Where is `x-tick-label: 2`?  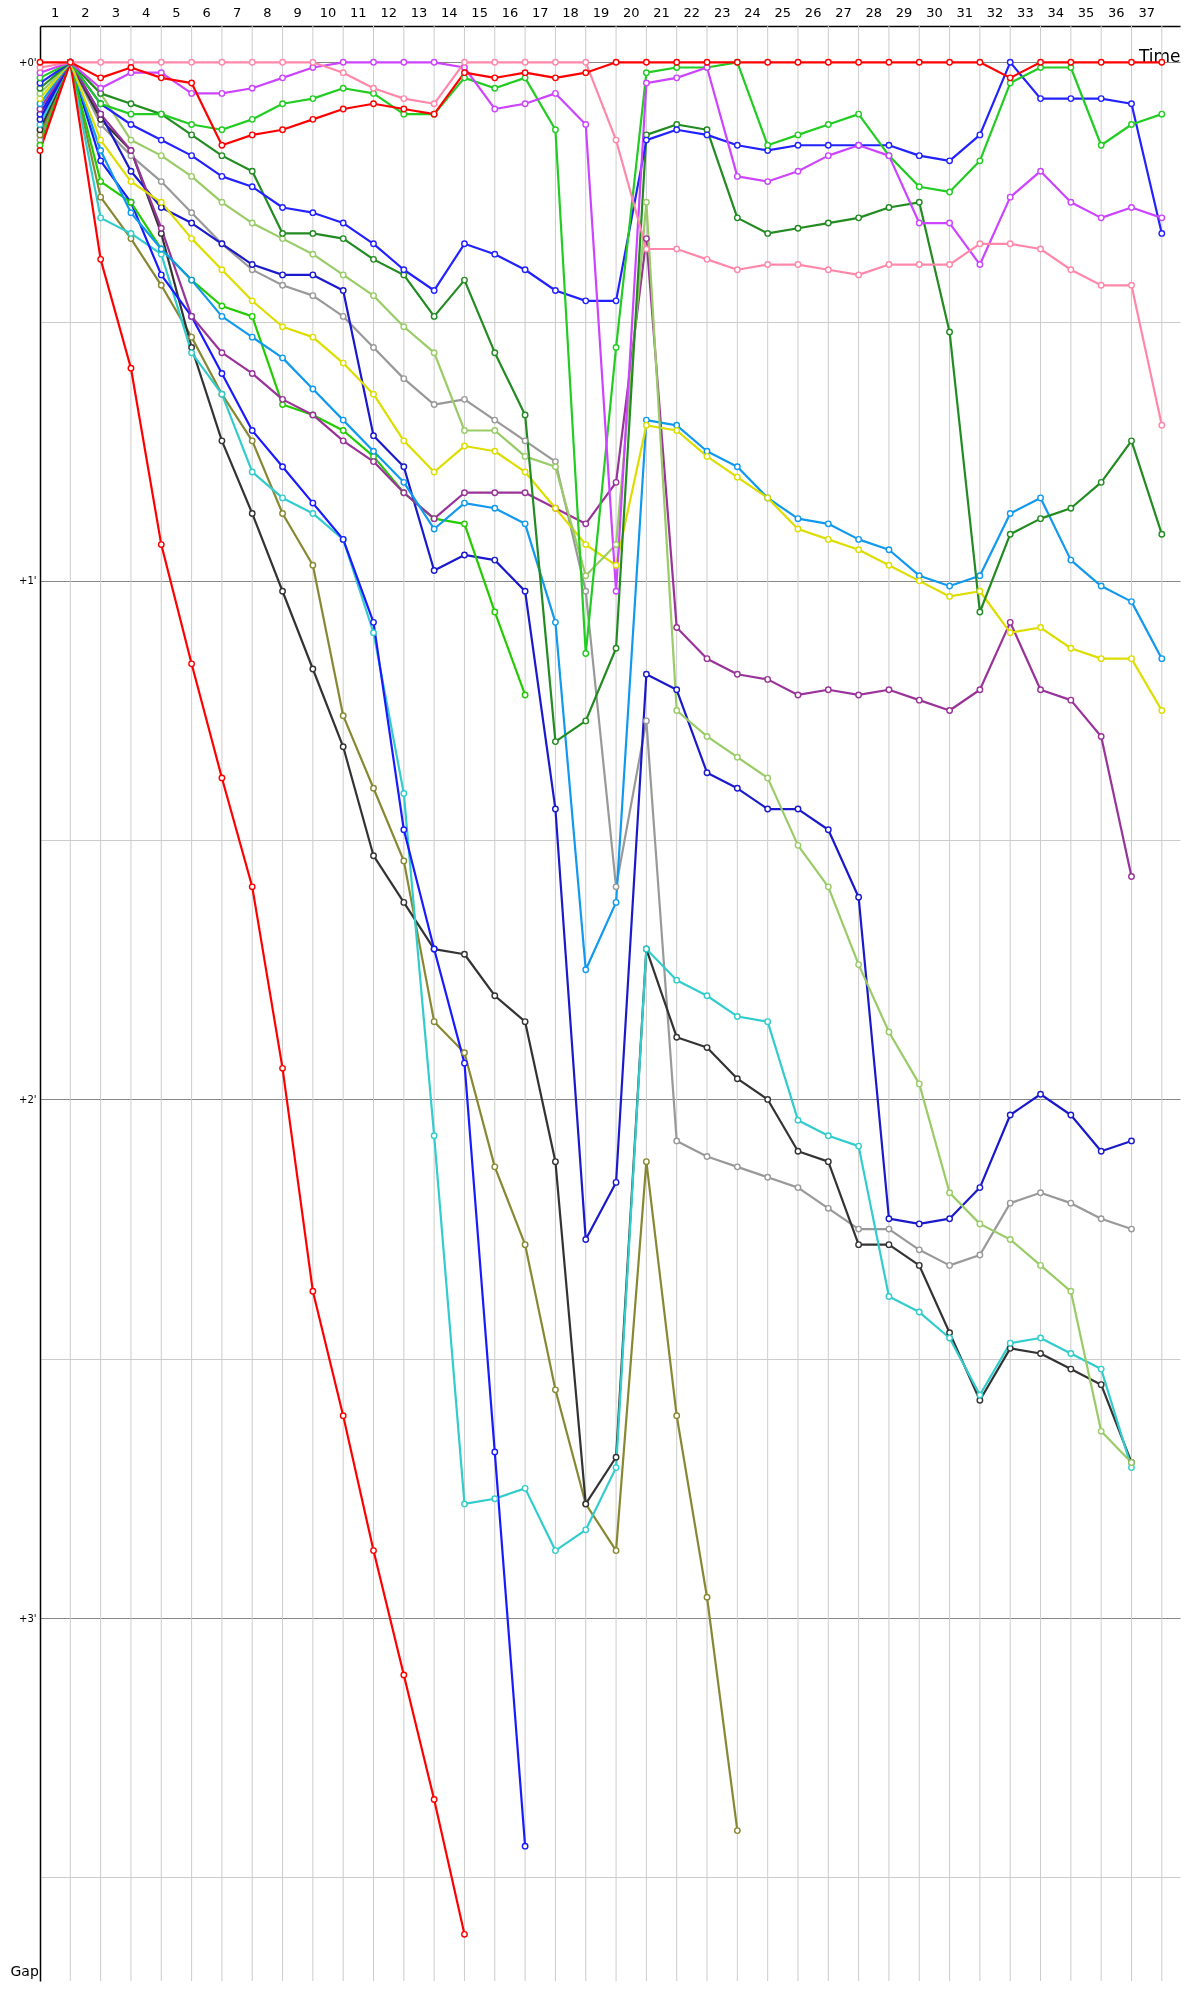 x-tick-label: 2 is located at coordinates (85, 12).